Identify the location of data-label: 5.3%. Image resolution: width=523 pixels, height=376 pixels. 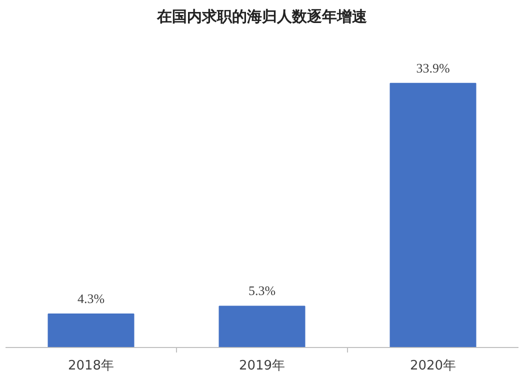
(262, 290).